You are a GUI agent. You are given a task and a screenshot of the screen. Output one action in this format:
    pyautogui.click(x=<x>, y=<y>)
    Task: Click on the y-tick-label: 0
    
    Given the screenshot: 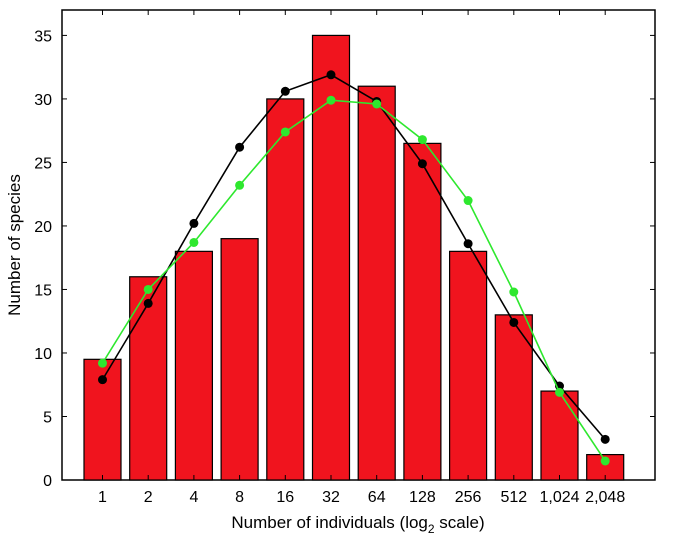 What is the action you would take?
    pyautogui.click(x=47, y=481)
    